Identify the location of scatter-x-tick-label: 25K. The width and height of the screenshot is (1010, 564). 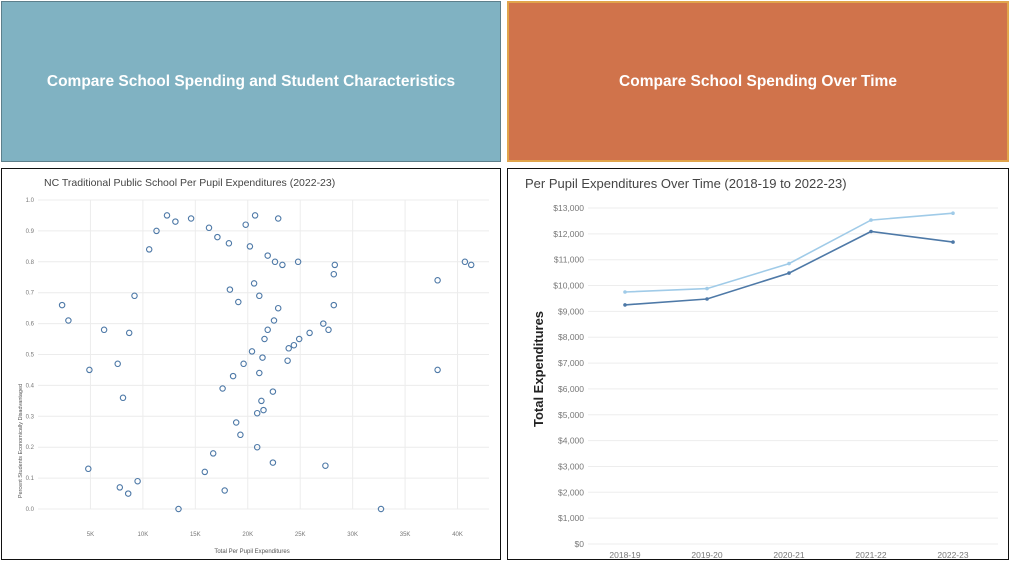
(300, 535).